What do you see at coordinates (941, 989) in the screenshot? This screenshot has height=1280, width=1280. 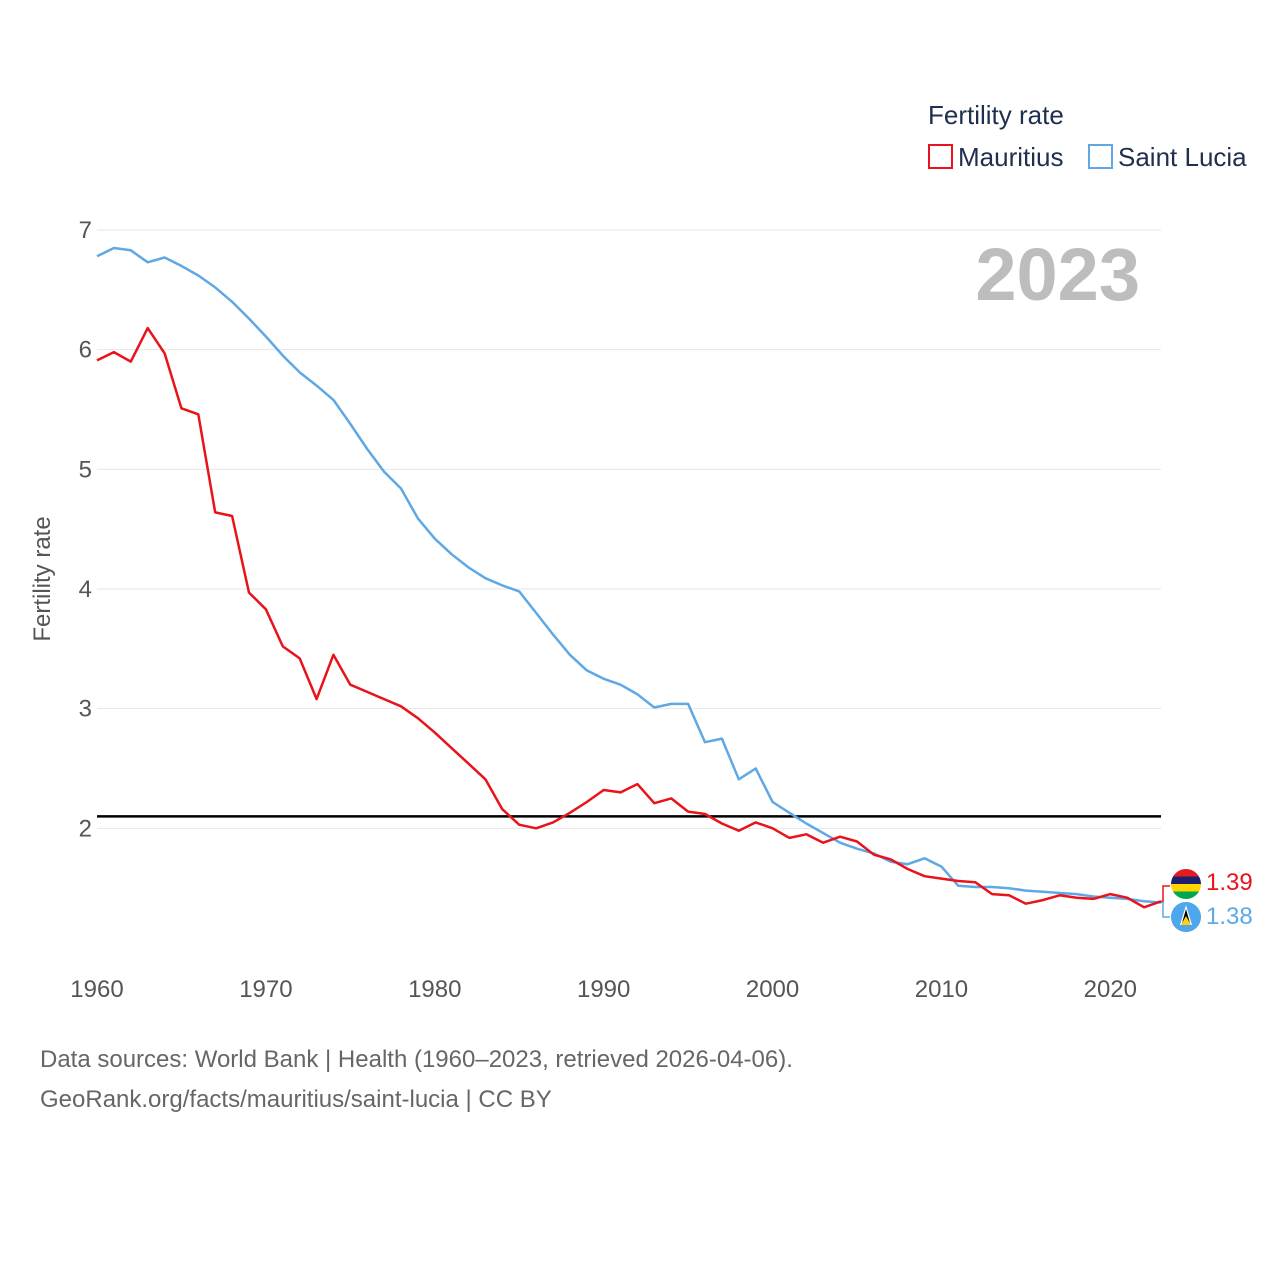 I see `x-tick-label: 2010` at bounding box center [941, 989].